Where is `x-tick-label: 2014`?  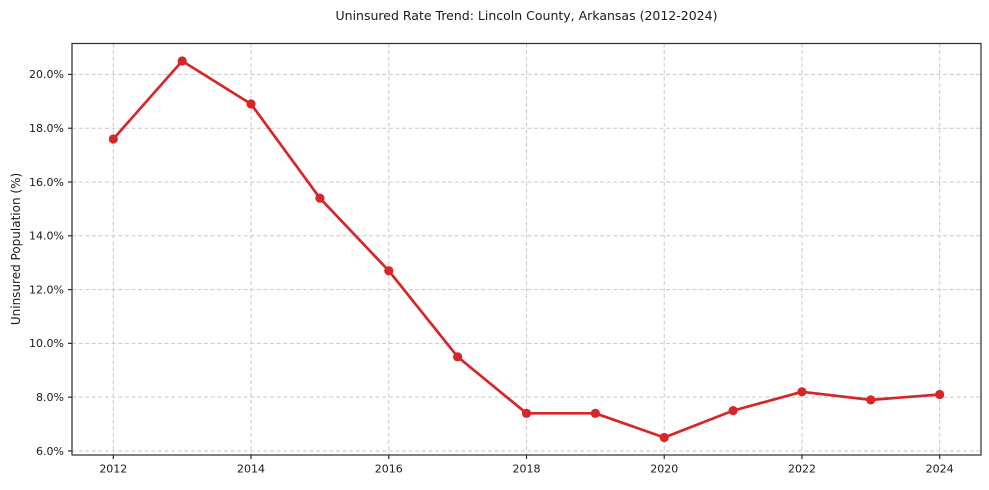
x-tick-label: 2014 is located at coordinates (251, 469).